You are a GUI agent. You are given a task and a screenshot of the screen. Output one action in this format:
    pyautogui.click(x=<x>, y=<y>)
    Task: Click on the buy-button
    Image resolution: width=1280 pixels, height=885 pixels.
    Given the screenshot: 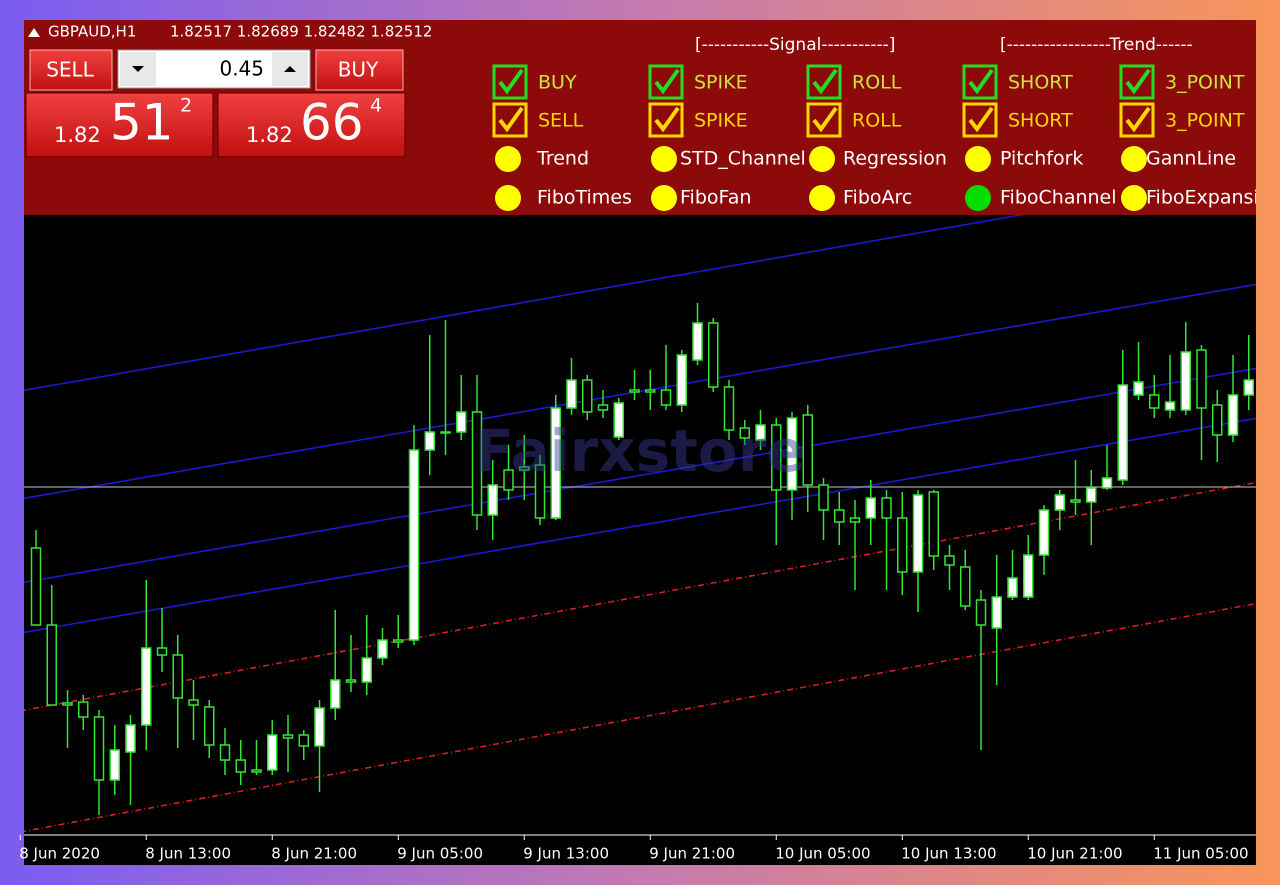 What is the action you would take?
    pyautogui.click(x=359, y=70)
    